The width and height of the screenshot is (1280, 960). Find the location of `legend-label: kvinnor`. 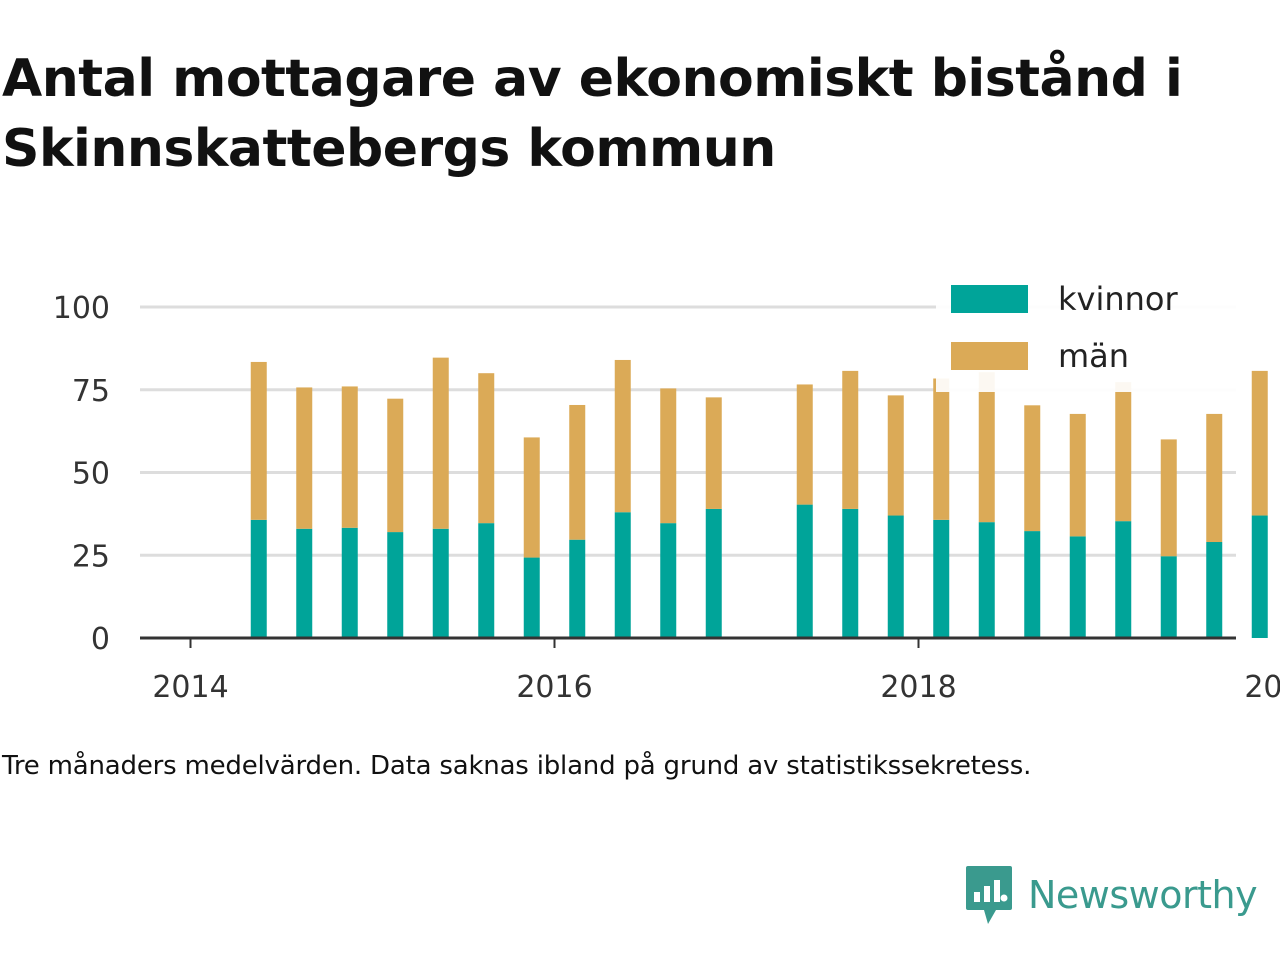

legend-label: kvinnor is located at coordinates (1118, 299).